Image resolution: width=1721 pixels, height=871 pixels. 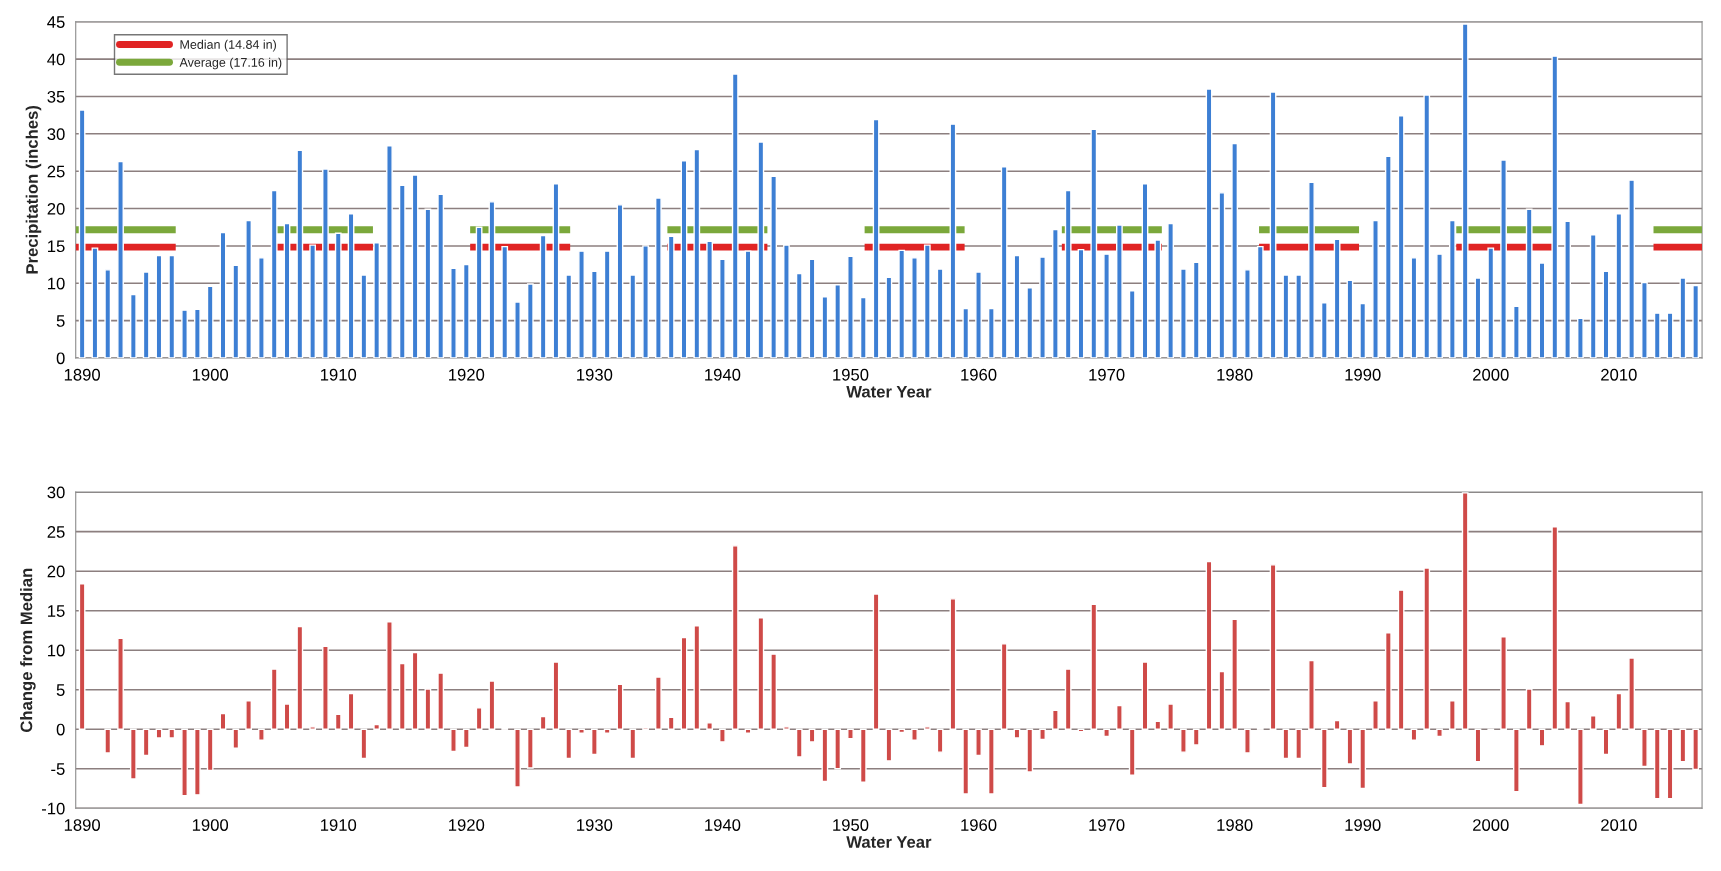 What do you see at coordinates (230, 63) in the screenshot?
I see `legend-label: Average (17.16 in)` at bounding box center [230, 63].